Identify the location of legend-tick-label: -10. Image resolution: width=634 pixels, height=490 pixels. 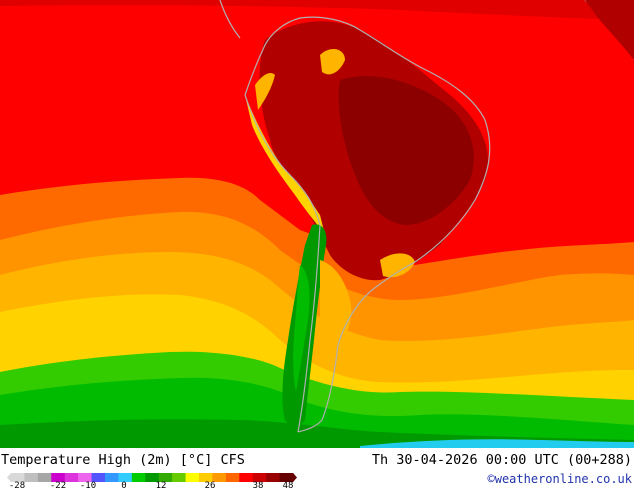
(88, 485).